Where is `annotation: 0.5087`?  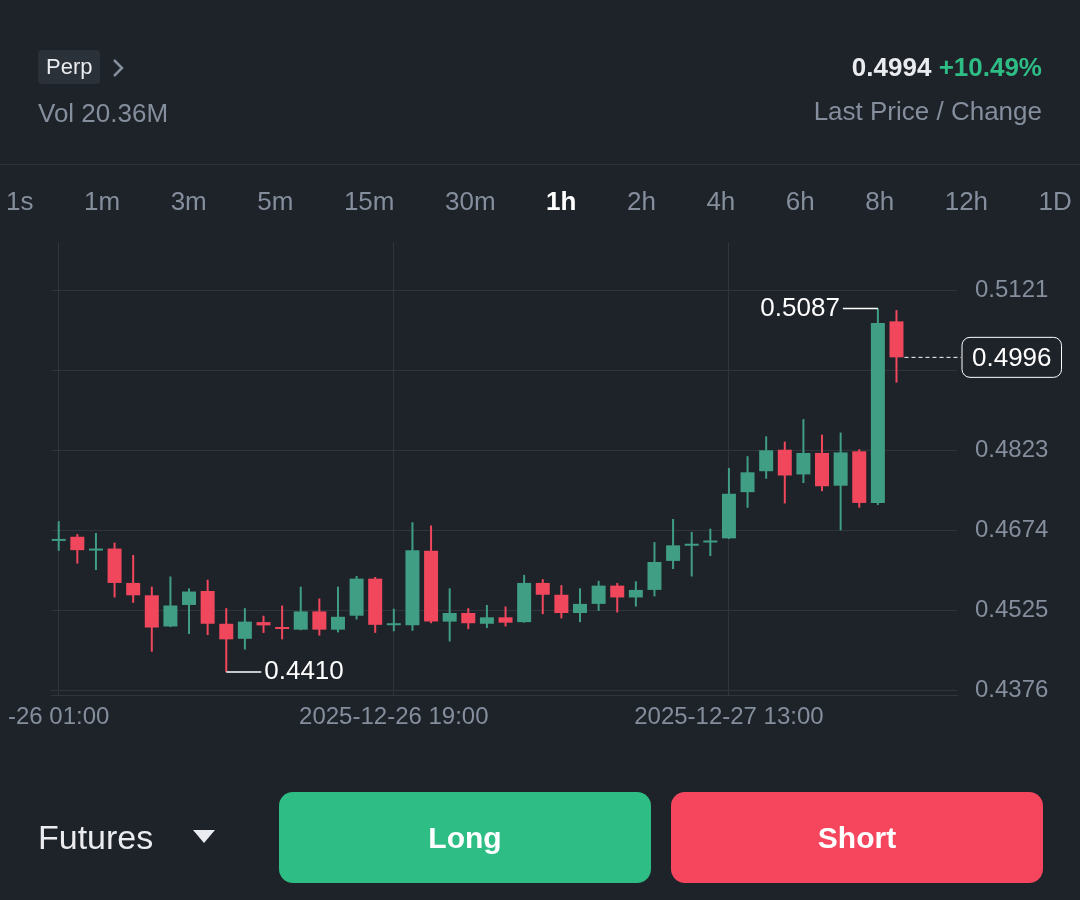 annotation: 0.5087 is located at coordinates (800, 306).